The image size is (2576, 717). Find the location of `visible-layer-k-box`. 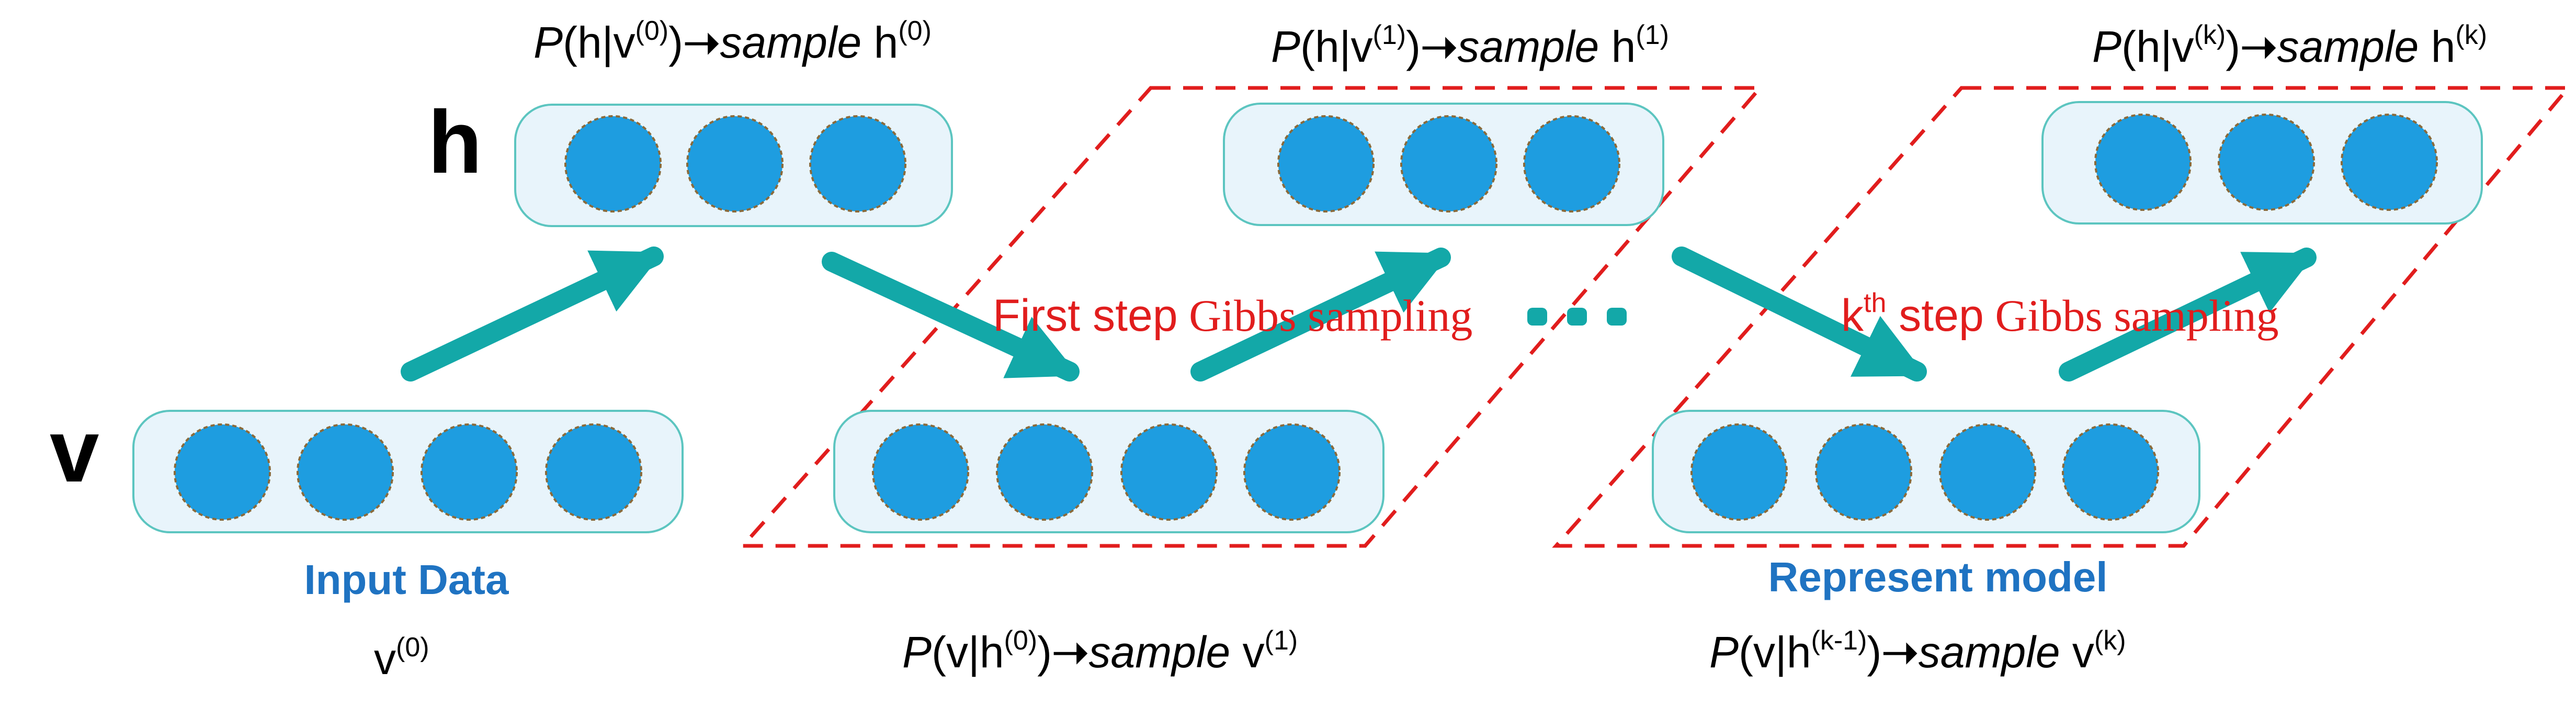

visible-layer-k-box is located at coordinates (1926, 471).